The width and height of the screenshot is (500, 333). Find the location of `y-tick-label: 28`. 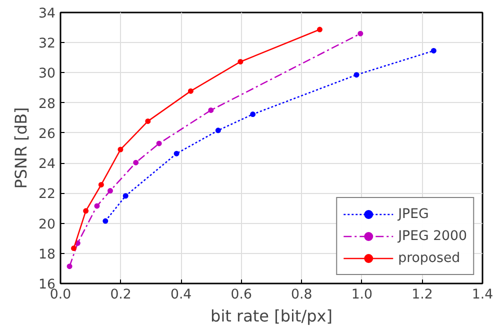

y-tick-label: 28 is located at coordinates (47, 104).